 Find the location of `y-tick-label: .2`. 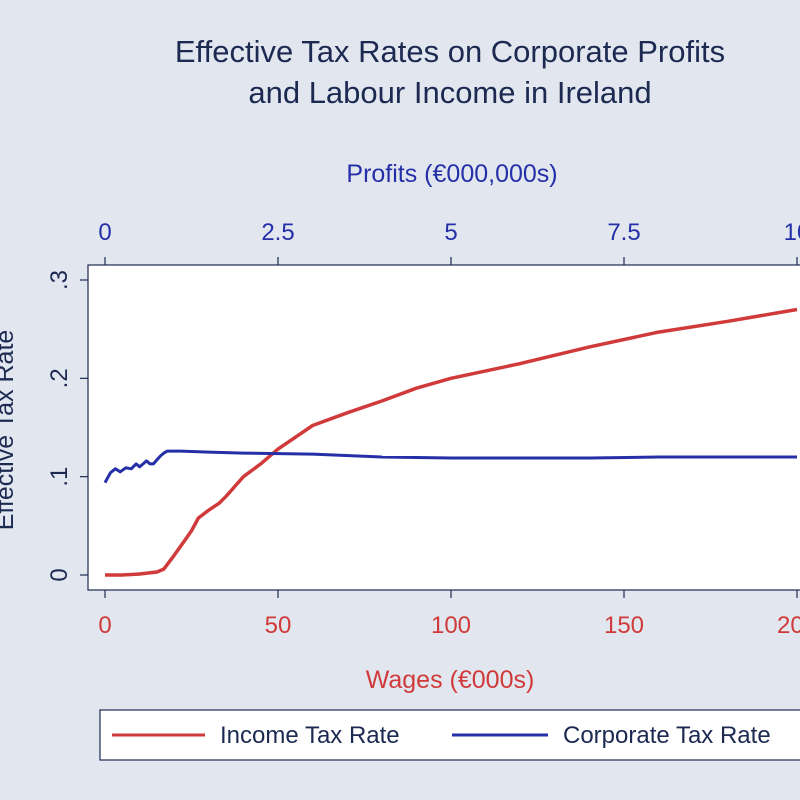

y-tick-label: .2 is located at coordinates (59, 378).